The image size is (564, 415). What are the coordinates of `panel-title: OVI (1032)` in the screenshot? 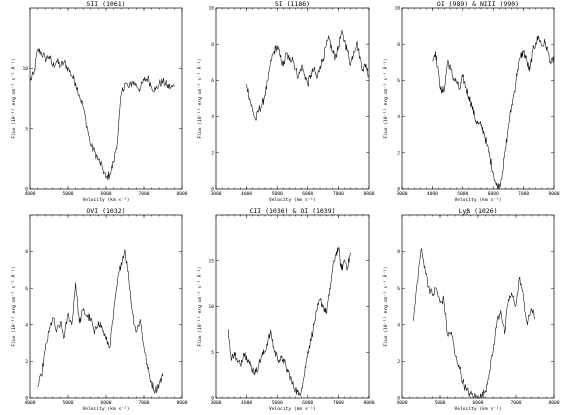 It's located at (105, 211).